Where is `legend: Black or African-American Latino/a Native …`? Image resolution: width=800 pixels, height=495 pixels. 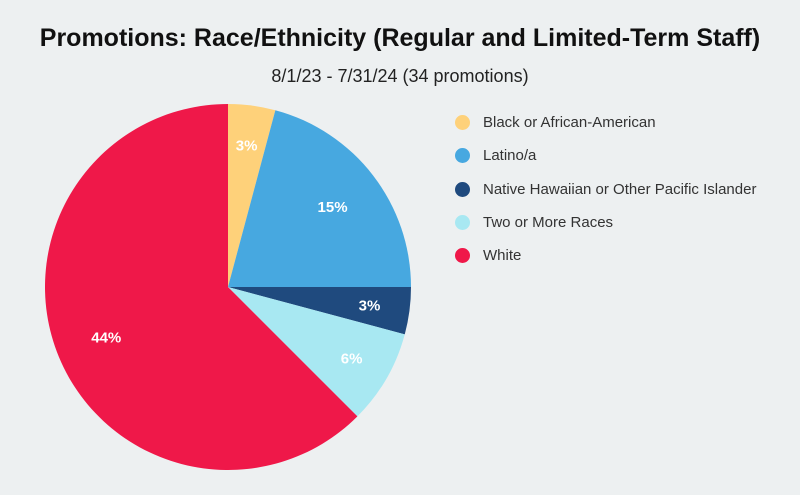
legend: Black or African-American Latino/a Native … is located at coordinates (605, 189).